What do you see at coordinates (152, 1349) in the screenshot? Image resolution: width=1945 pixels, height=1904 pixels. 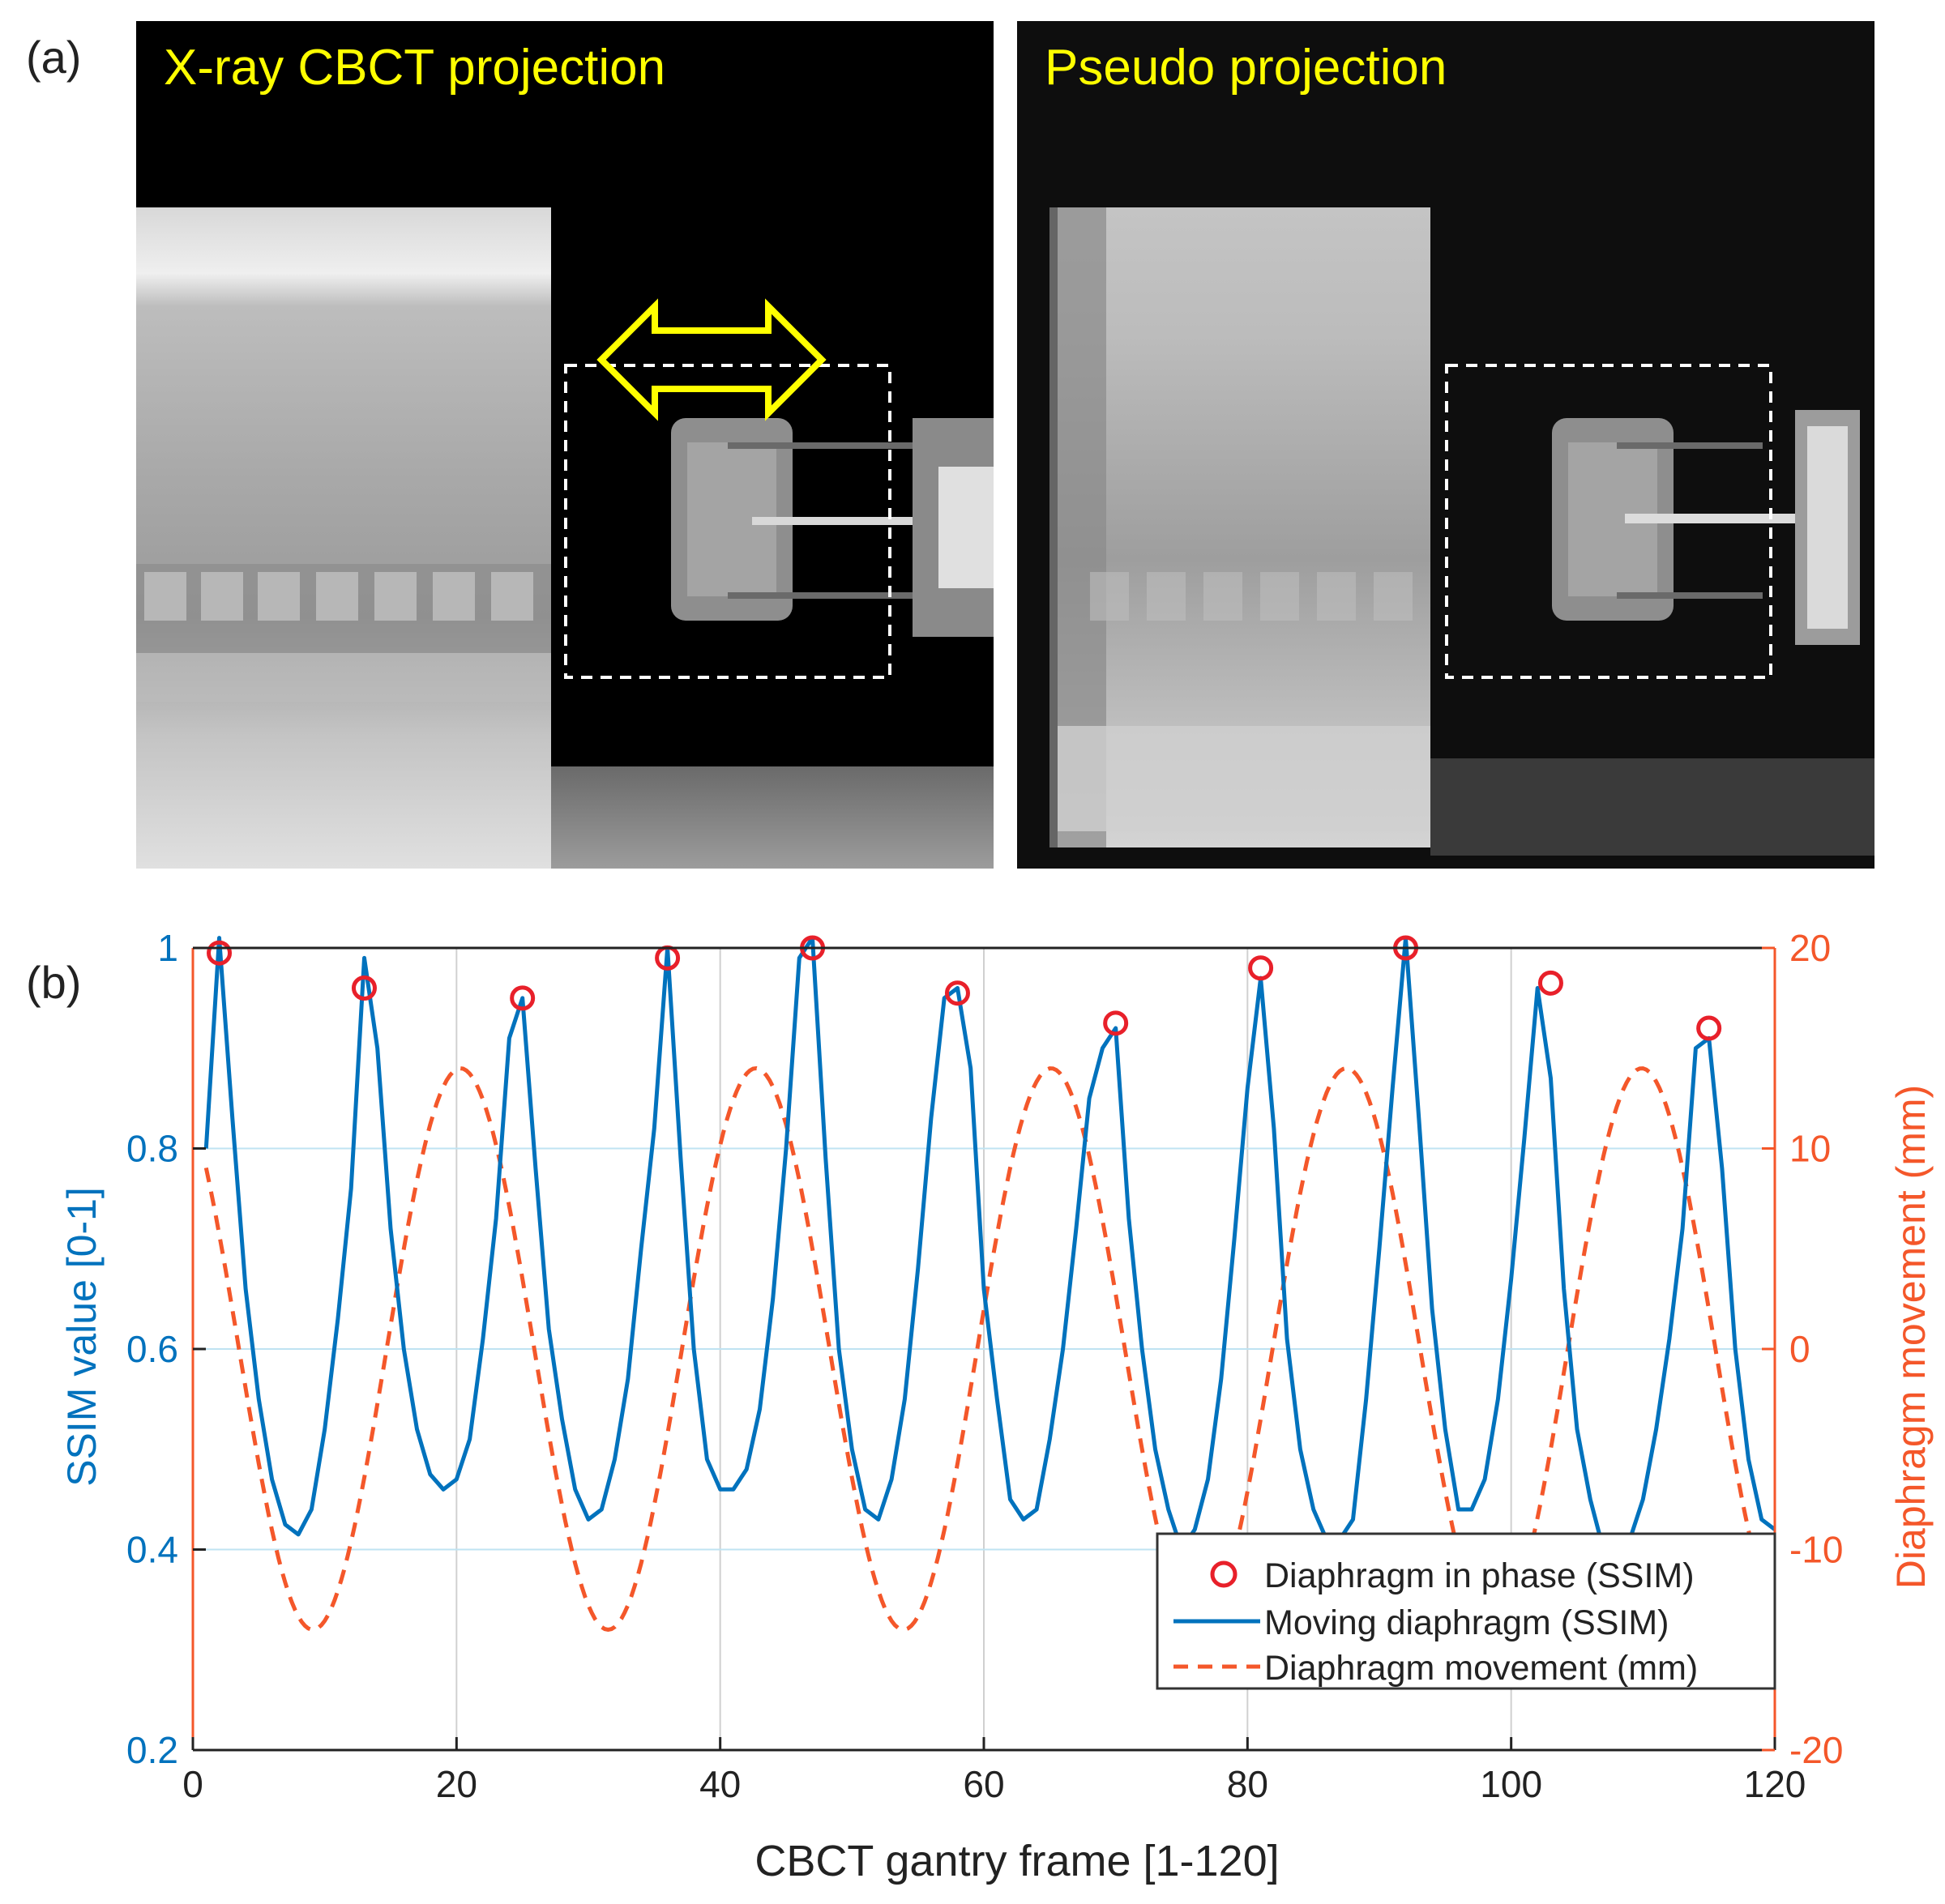 I see `y-left-tick-label: 0.6` at bounding box center [152, 1349].